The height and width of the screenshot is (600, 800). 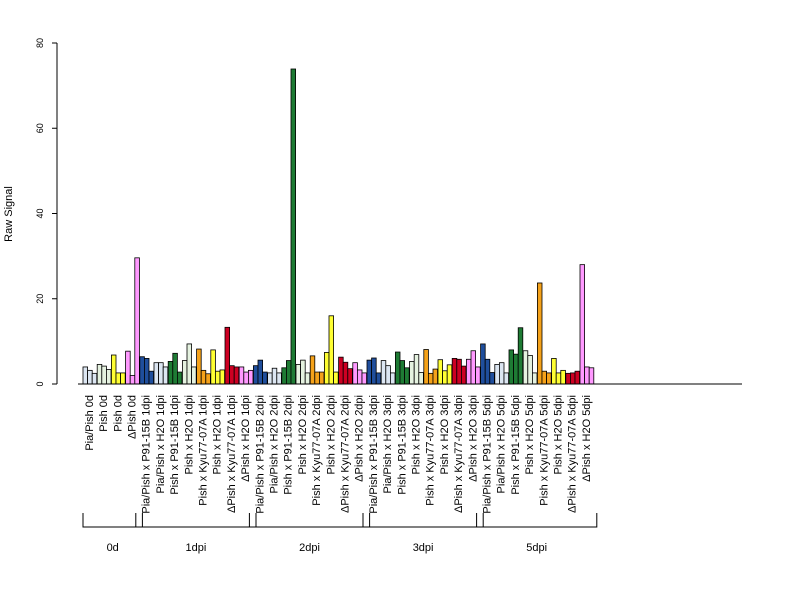 I want to click on x-tick-label: Pish x Kyu77-07A 5dpi, so click(x=544, y=450).